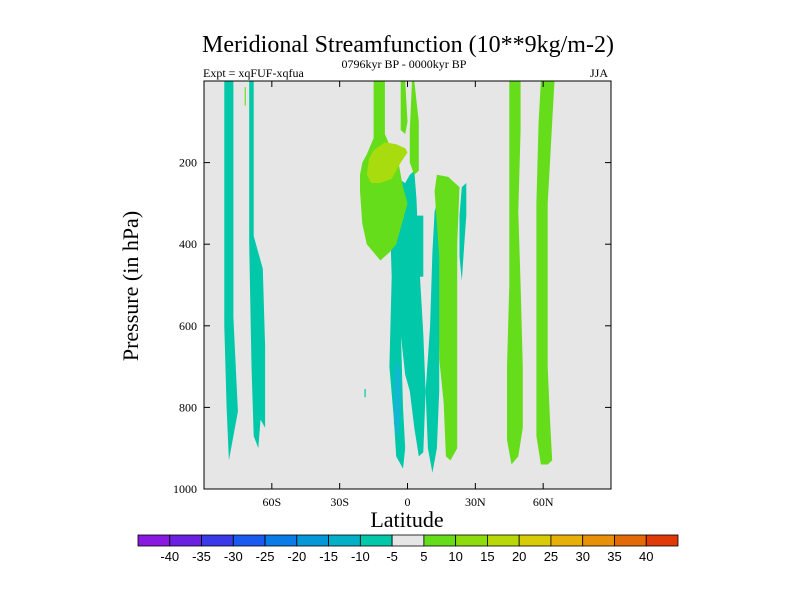  Describe the element at coordinates (188, 163) in the screenshot. I see `y-tick-label: 200` at that location.